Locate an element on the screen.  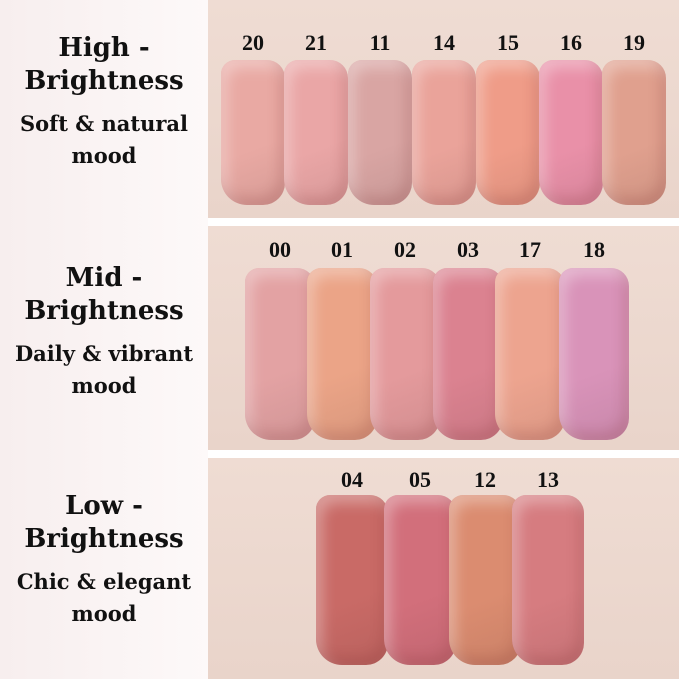
group-subtitle: Daily & vibrant mood is located at coordinates (104, 370).